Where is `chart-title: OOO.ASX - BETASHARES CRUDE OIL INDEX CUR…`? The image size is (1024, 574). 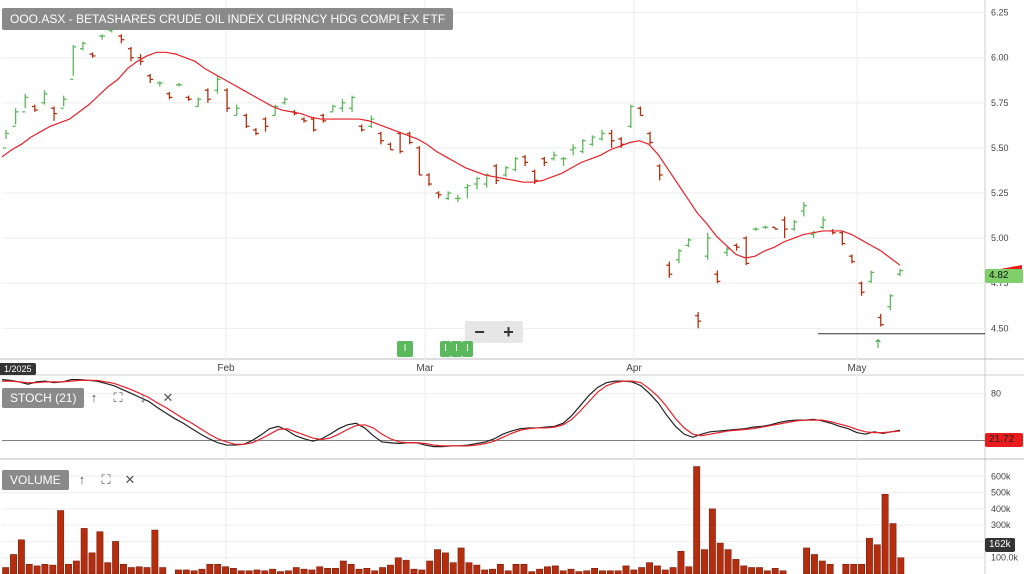
chart-title: OOO.ASX - BETASHARES CRUDE OIL INDEX CUR… is located at coordinates (228, 19).